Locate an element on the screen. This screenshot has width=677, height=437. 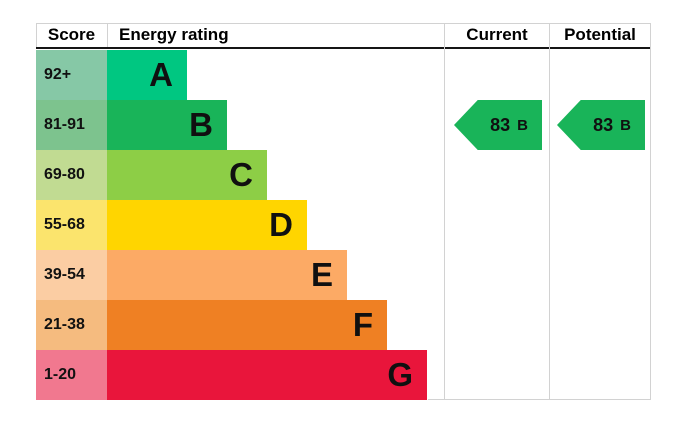
band-bar: C is located at coordinates (187, 175).